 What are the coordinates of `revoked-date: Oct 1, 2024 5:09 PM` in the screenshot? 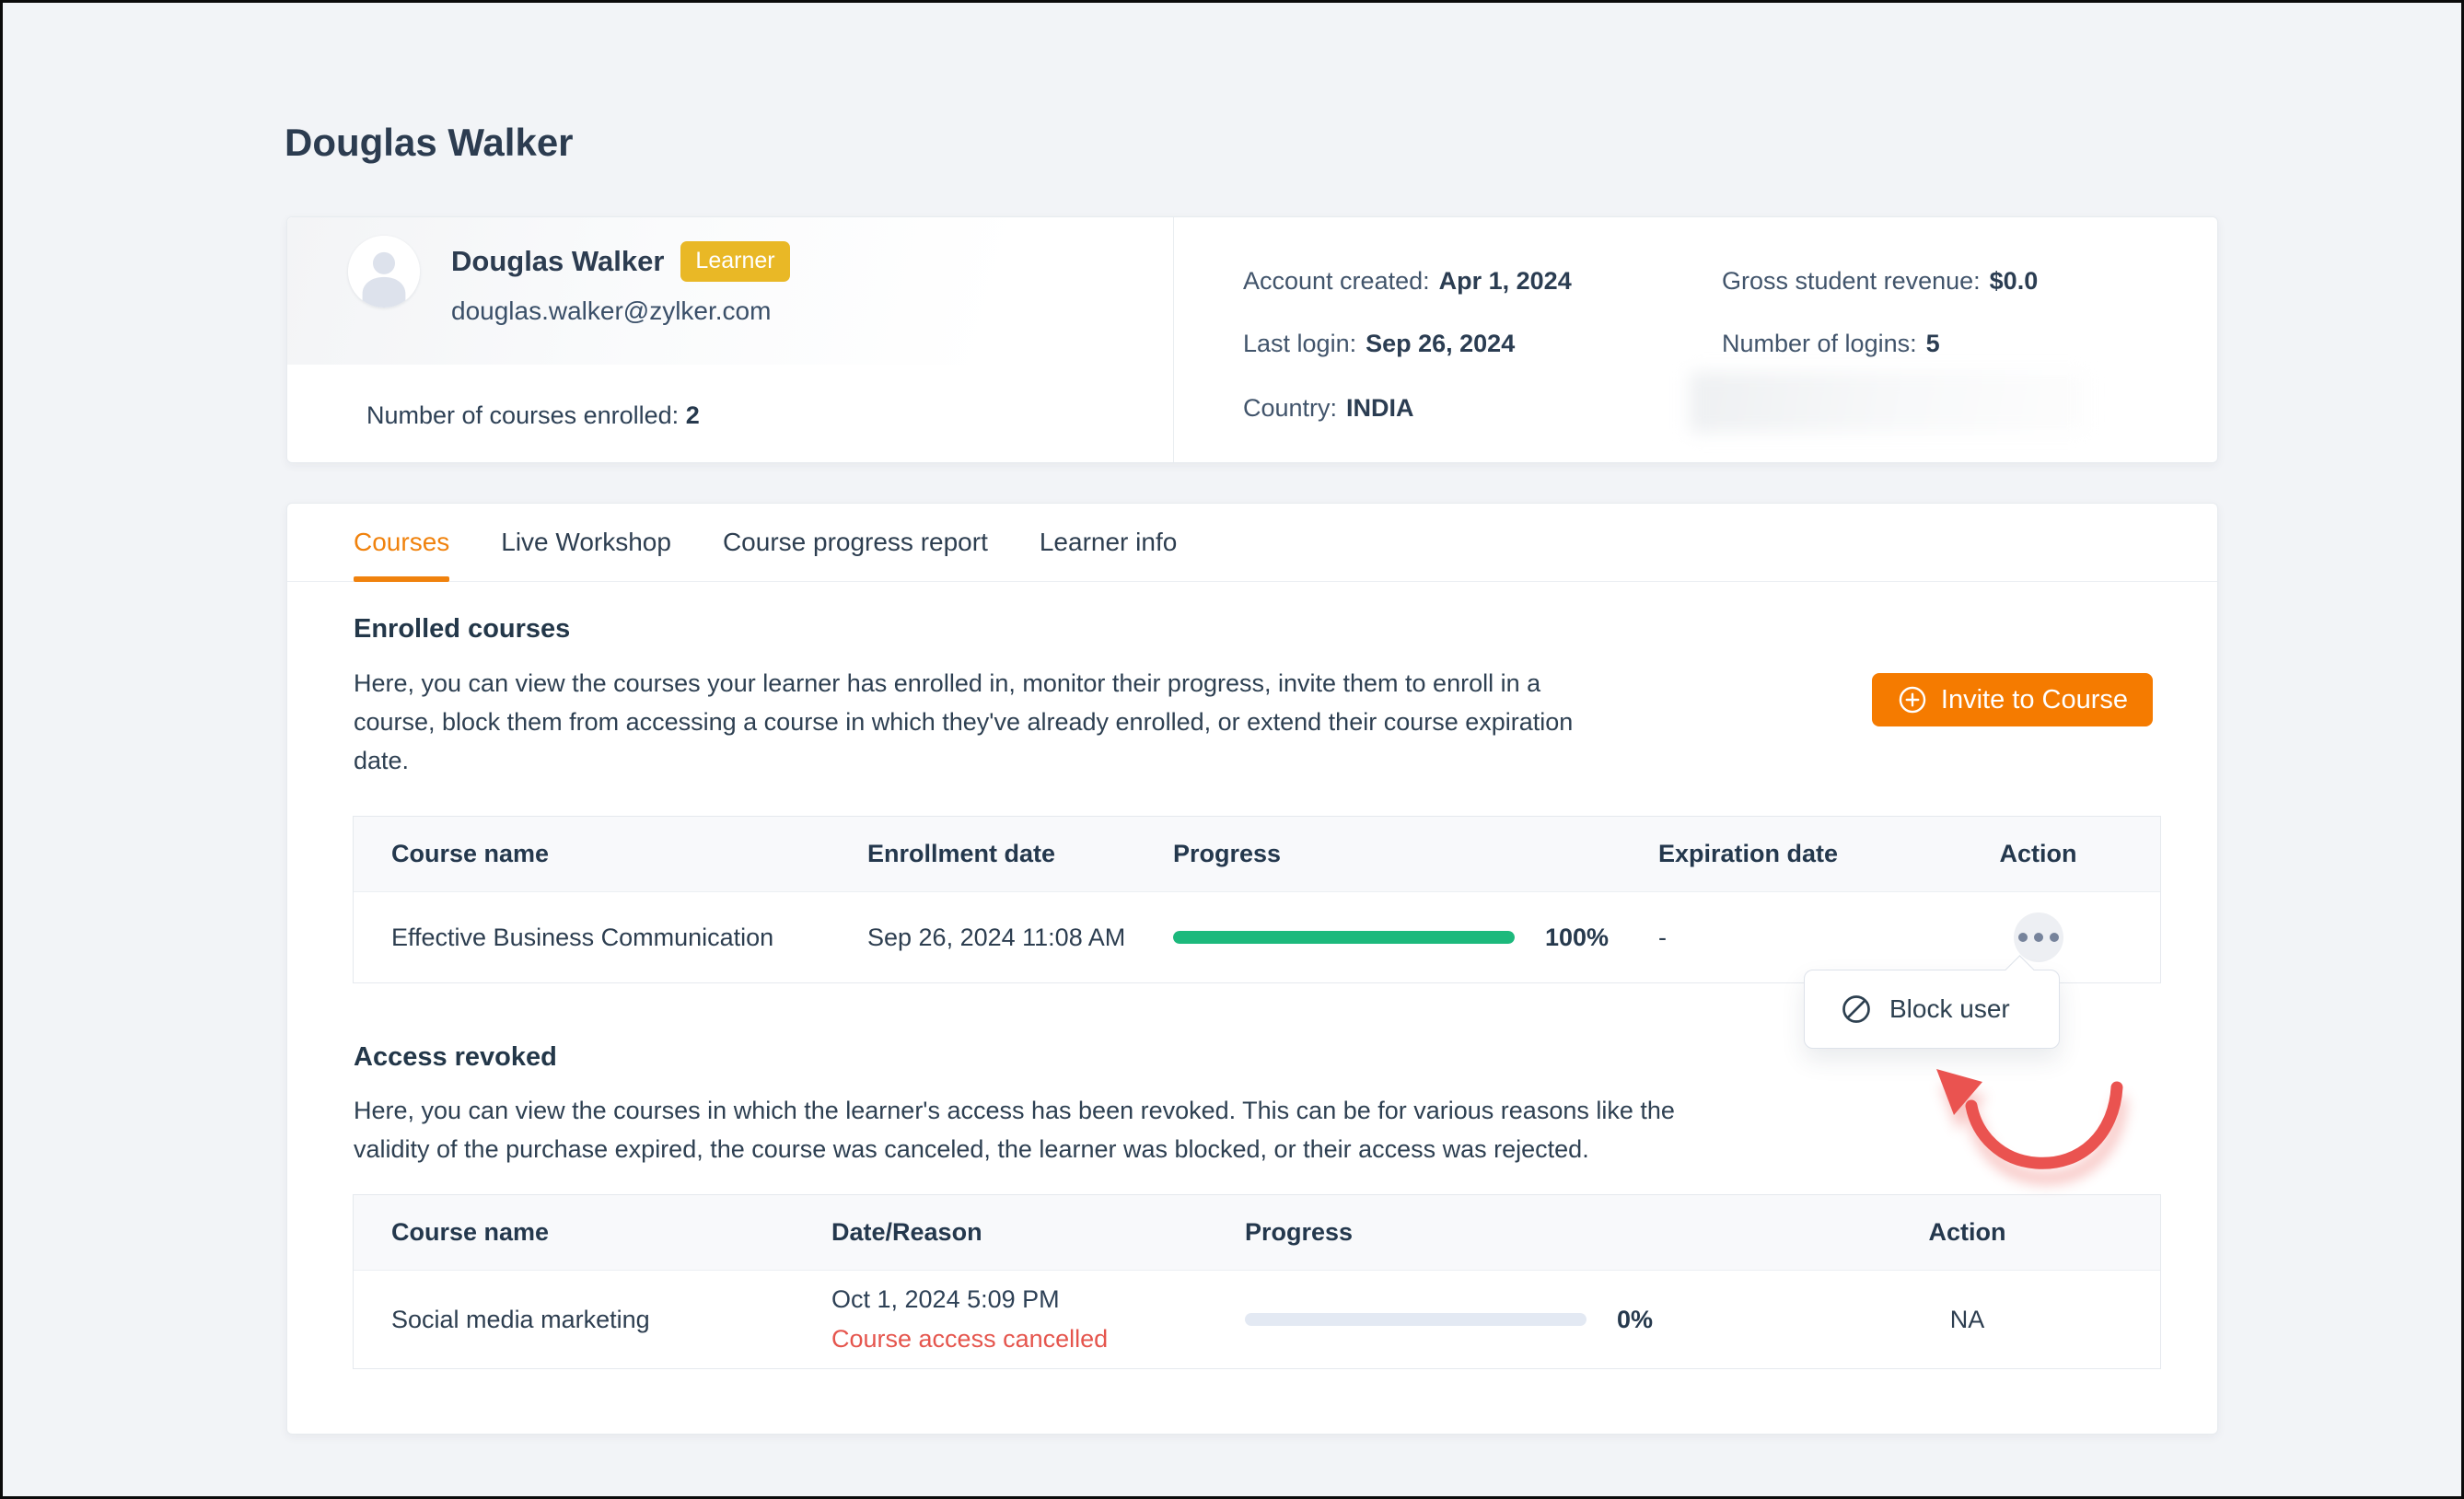 It's located at (945, 1299).